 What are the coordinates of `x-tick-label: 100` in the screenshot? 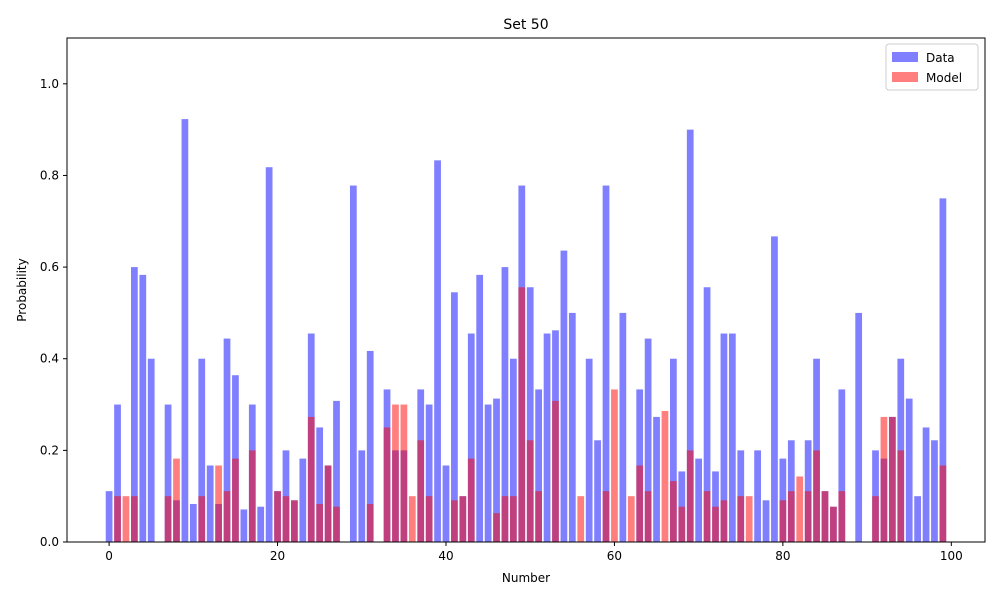 It's located at (951, 556).